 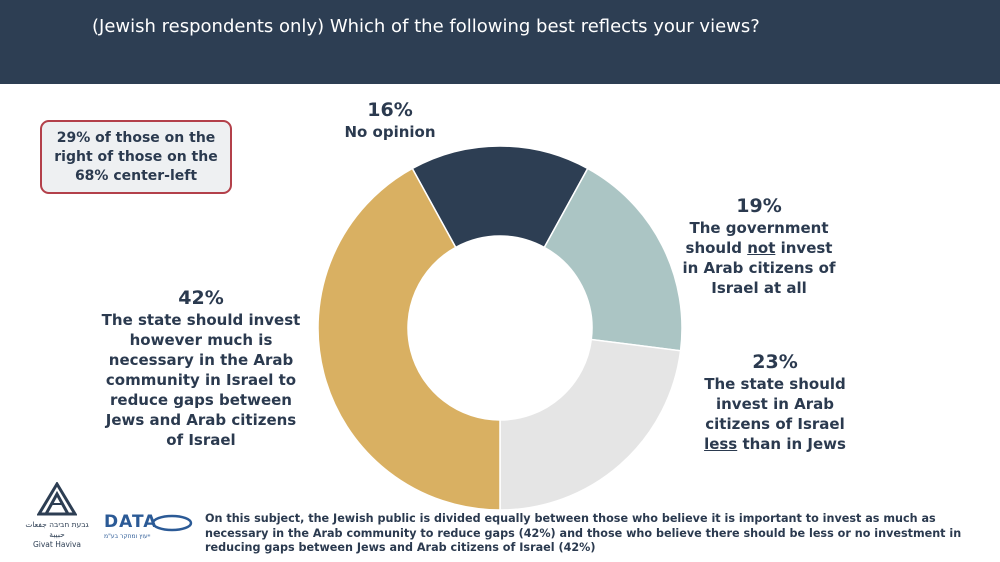 I want to click on slice-invest-less, so click(x=590, y=424).